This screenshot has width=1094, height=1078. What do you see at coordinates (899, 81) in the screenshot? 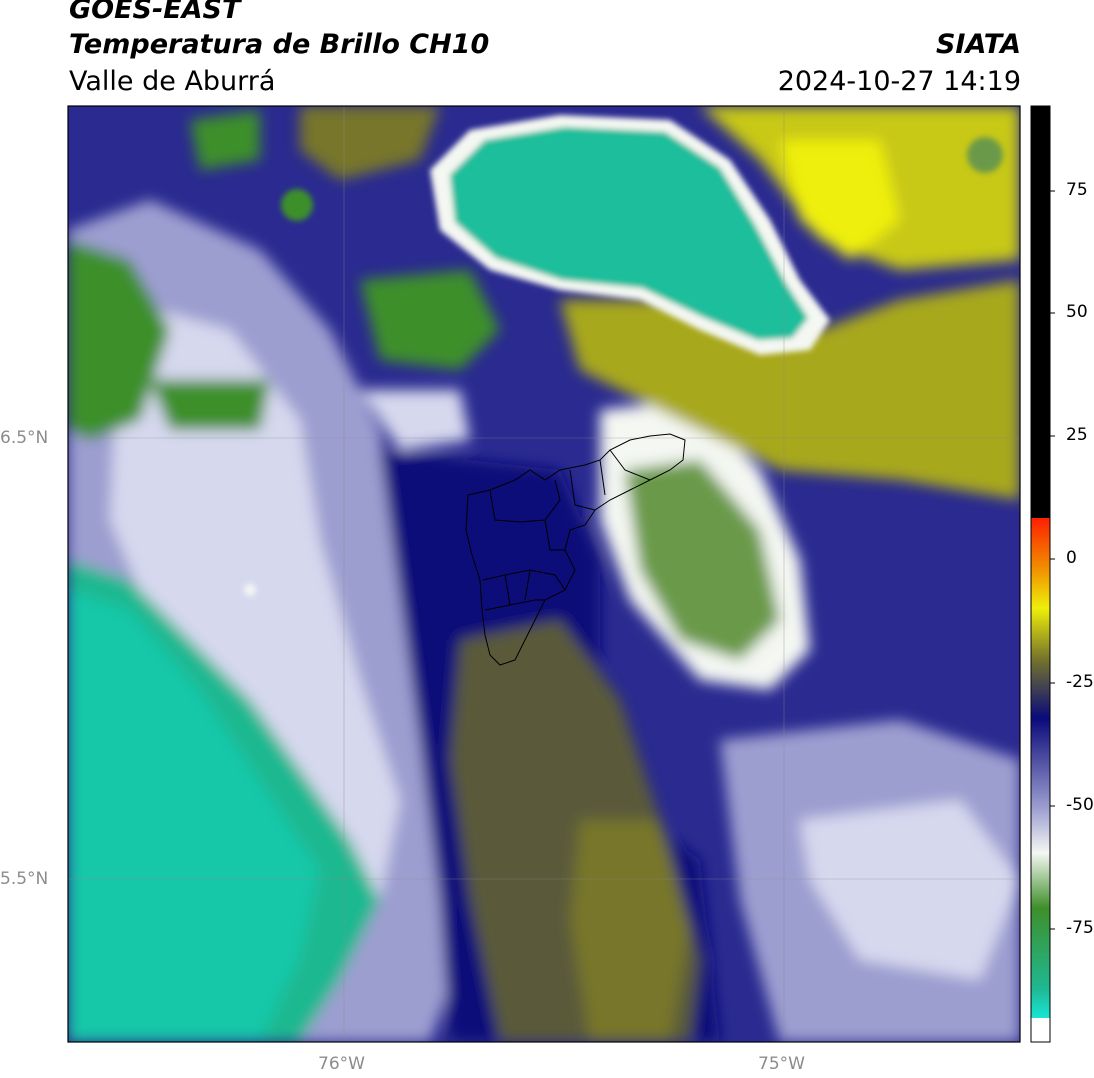
I see `datetime-label: 2024-10-27 14:19` at bounding box center [899, 81].